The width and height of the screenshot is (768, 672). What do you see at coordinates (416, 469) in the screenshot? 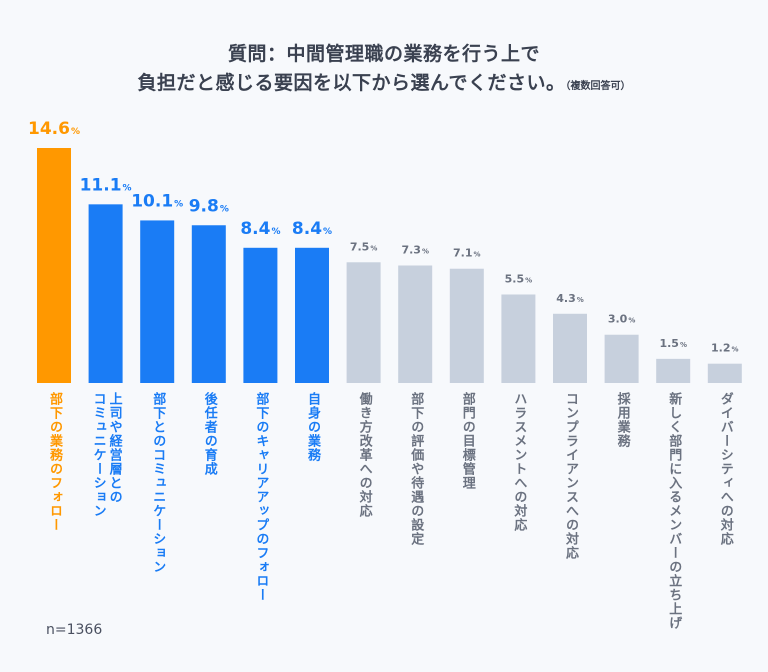
I see `category-label: 部下の評価や待遇の設定` at bounding box center [416, 469].